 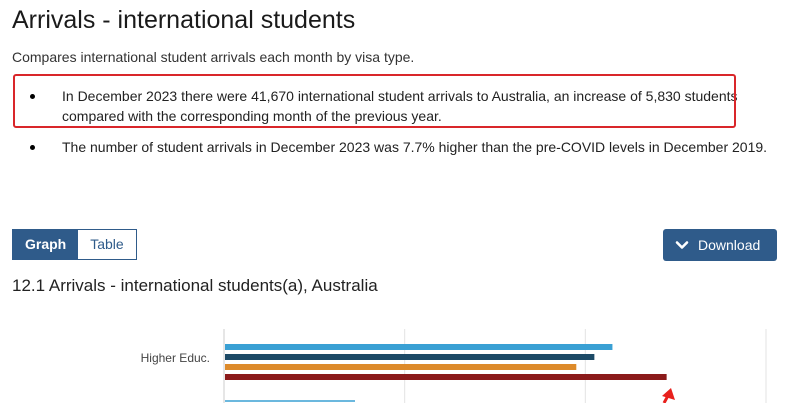 What do you see at coordinates (46, 244) in the screenshot?
I see `tab-graph: Graph` at bounding box center [46, 244].